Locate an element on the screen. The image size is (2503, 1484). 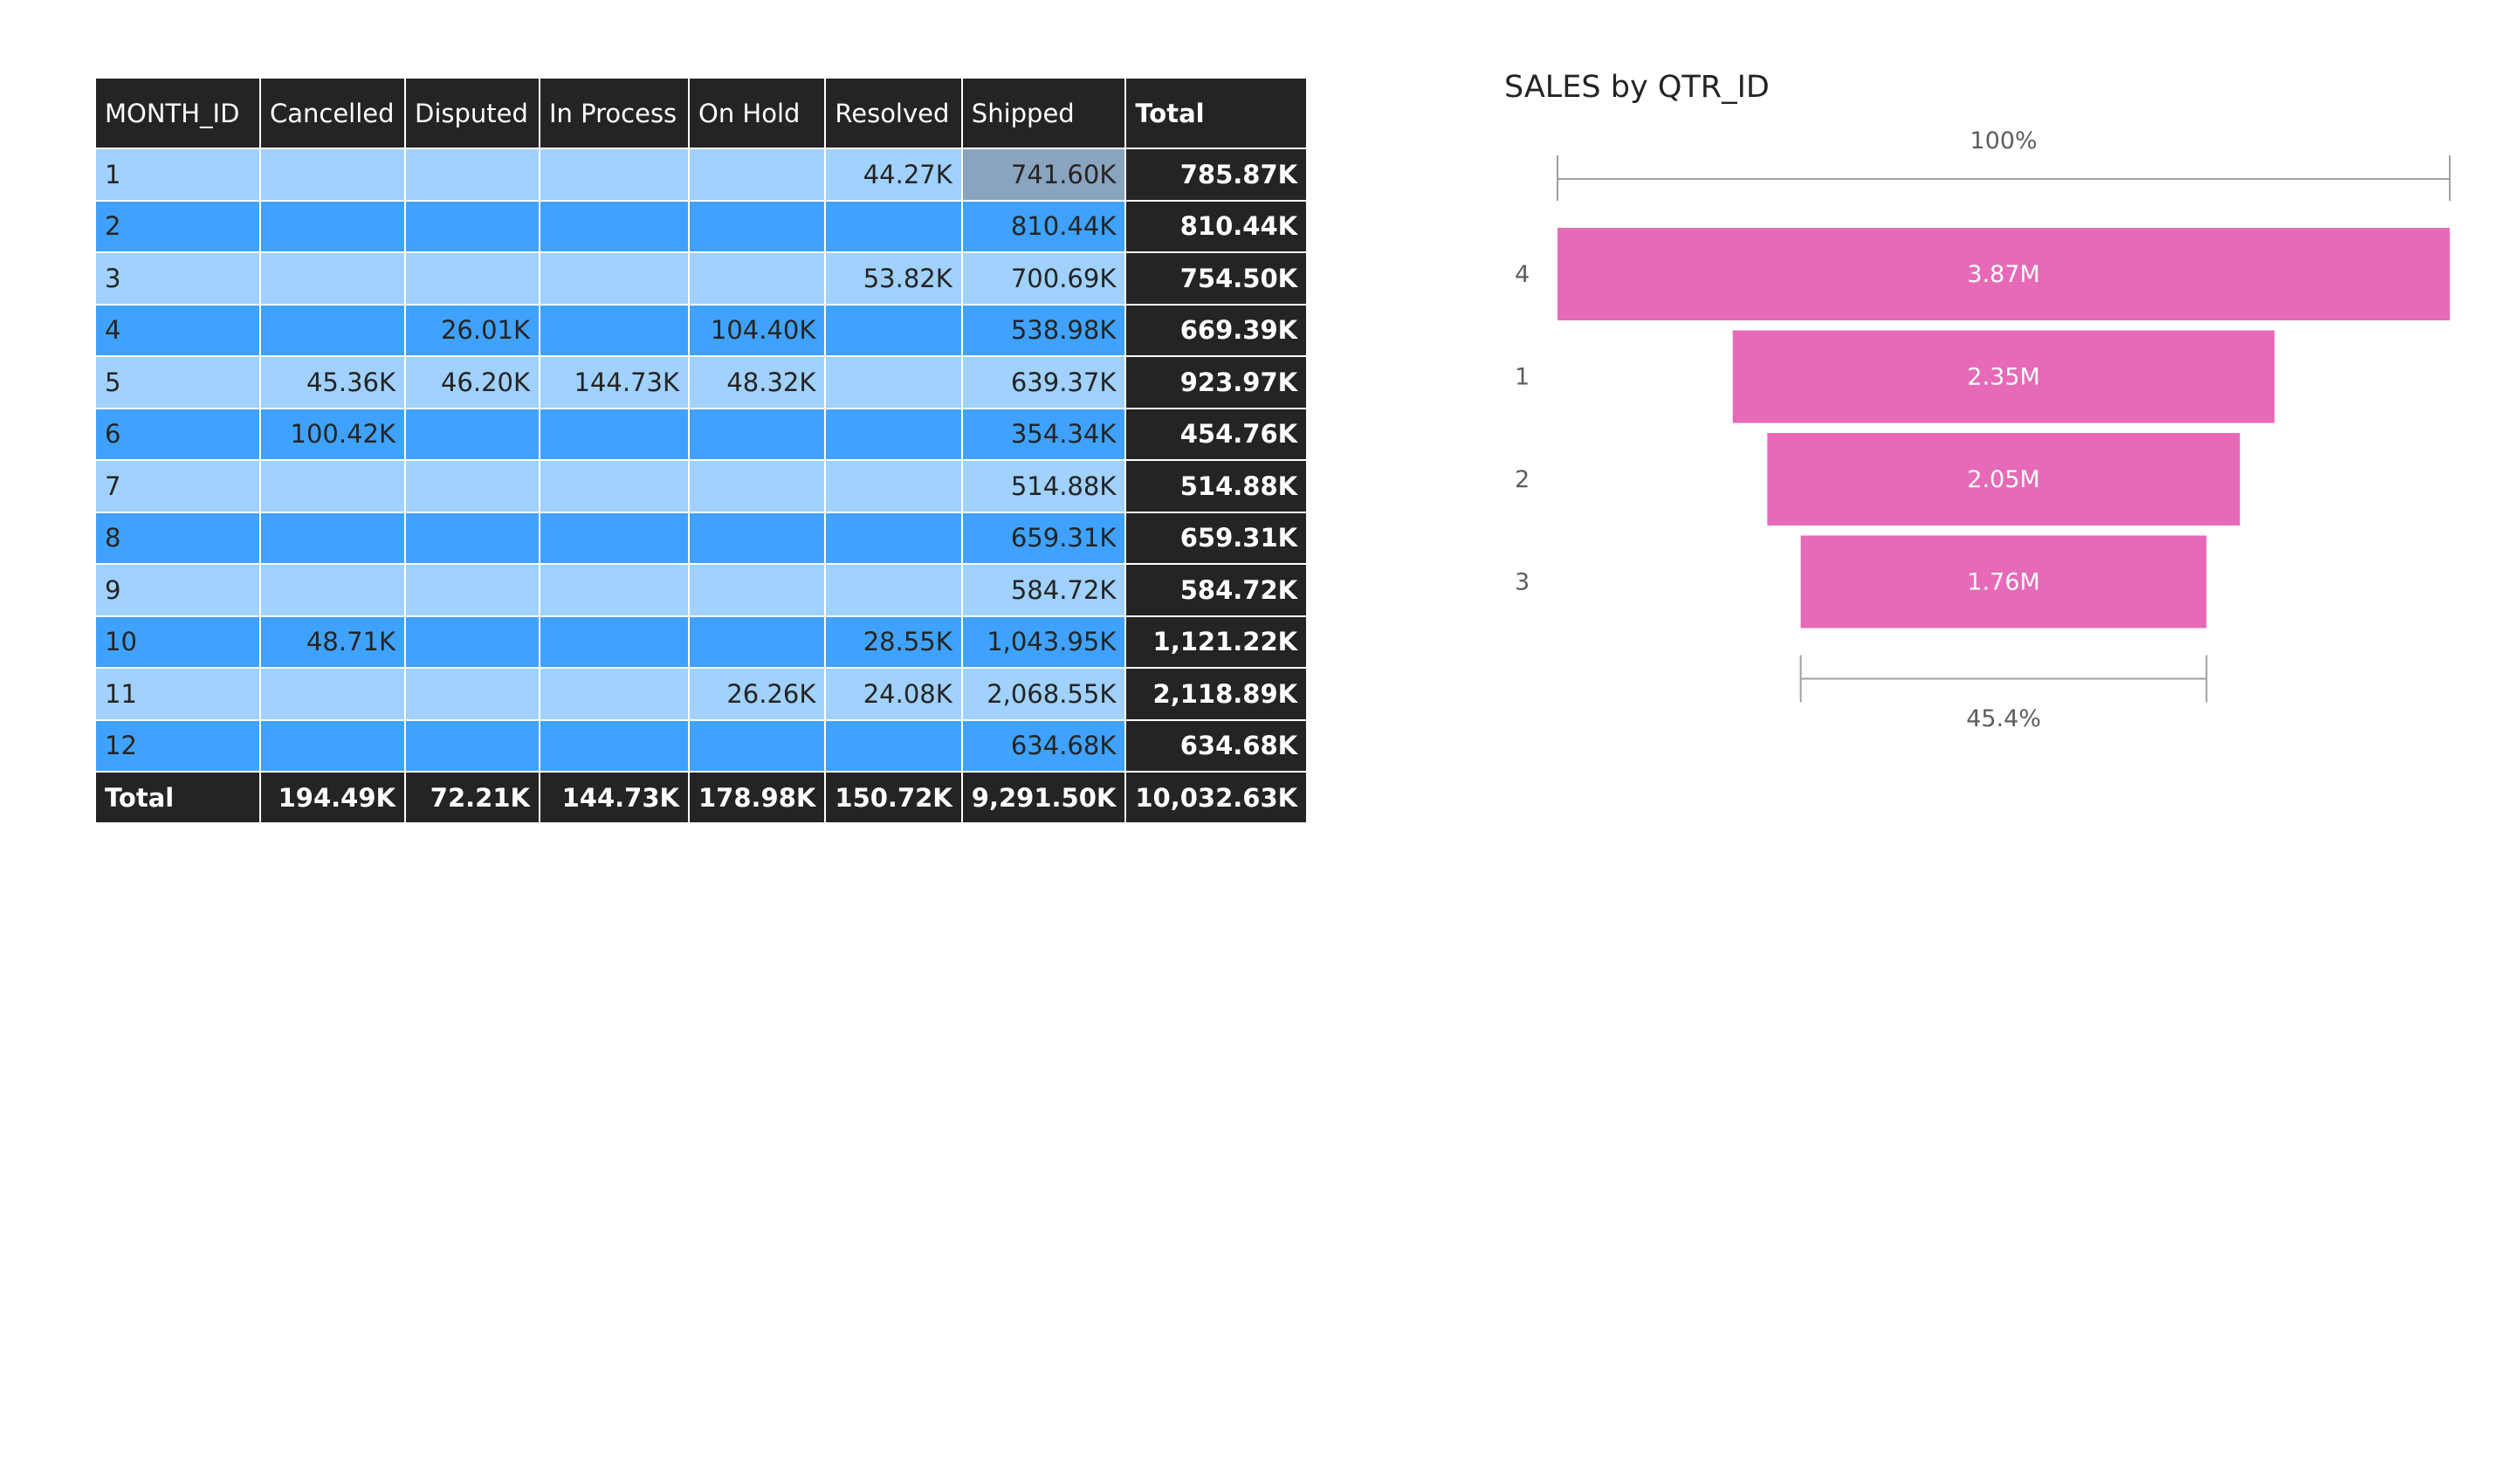
row-total-cell: 923.97K is located at coordinates (1217, 383).